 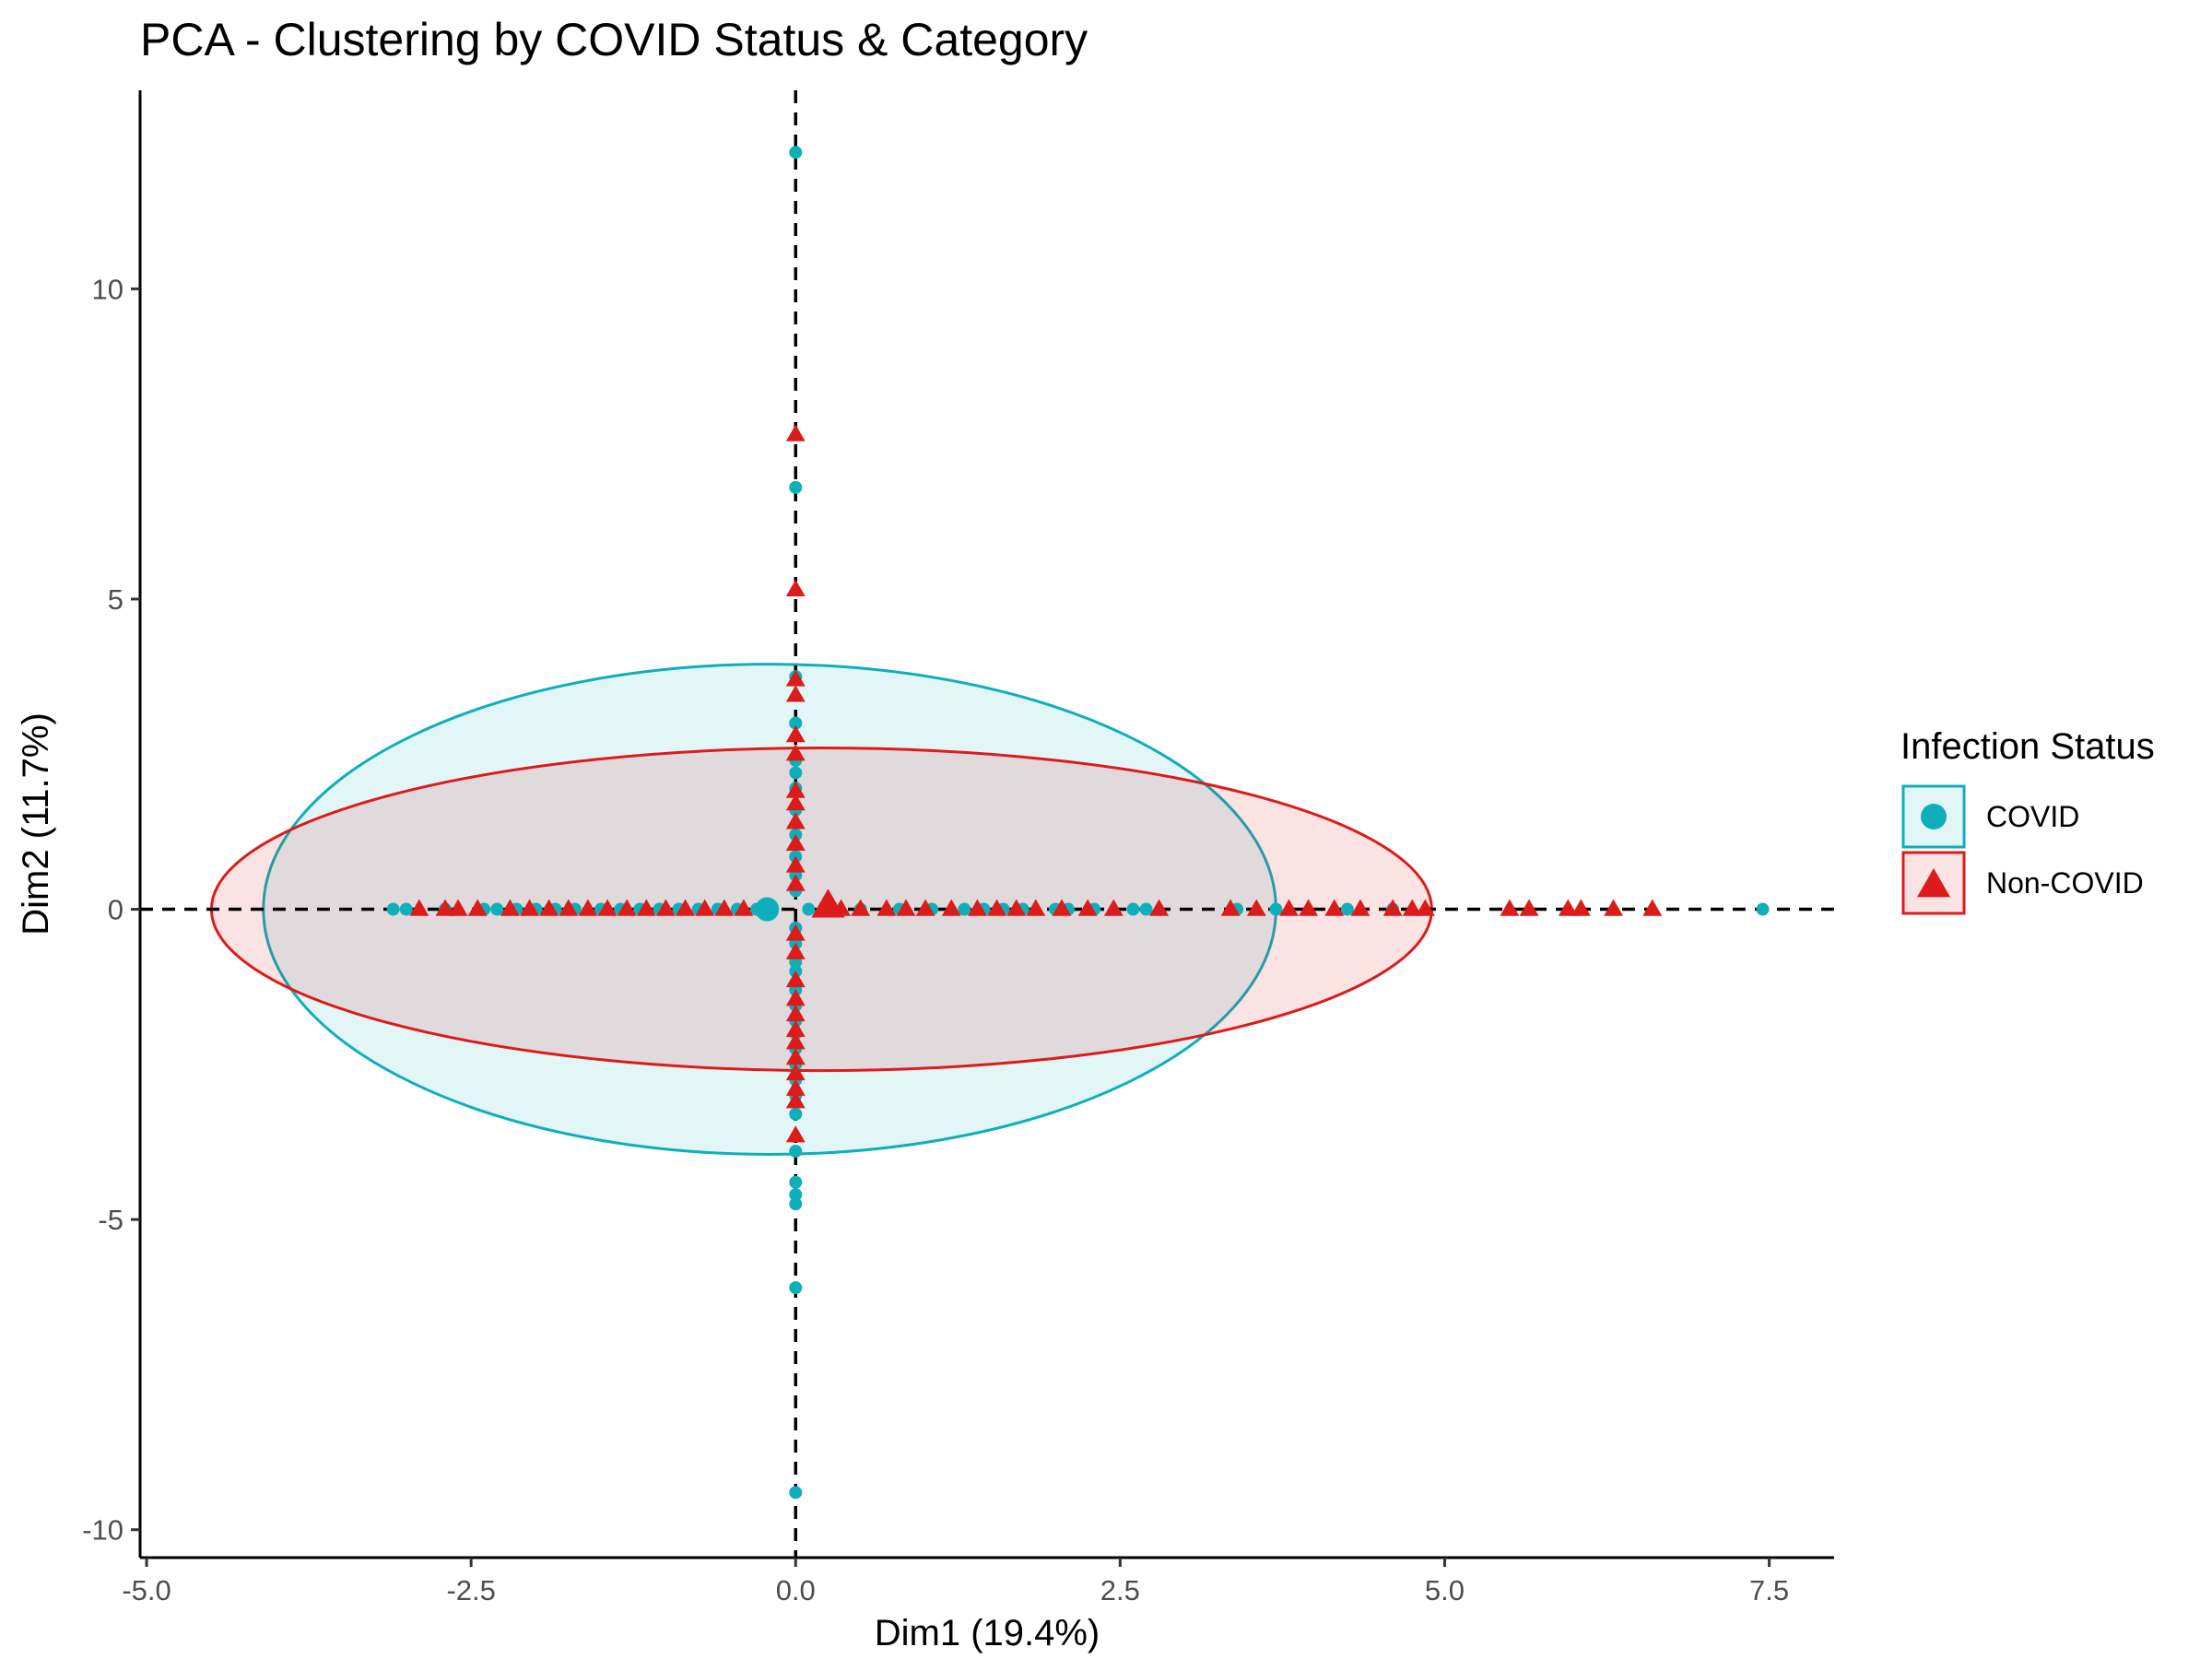 I want to click on y-tick-label: -5, so click(x=111, y=1220).